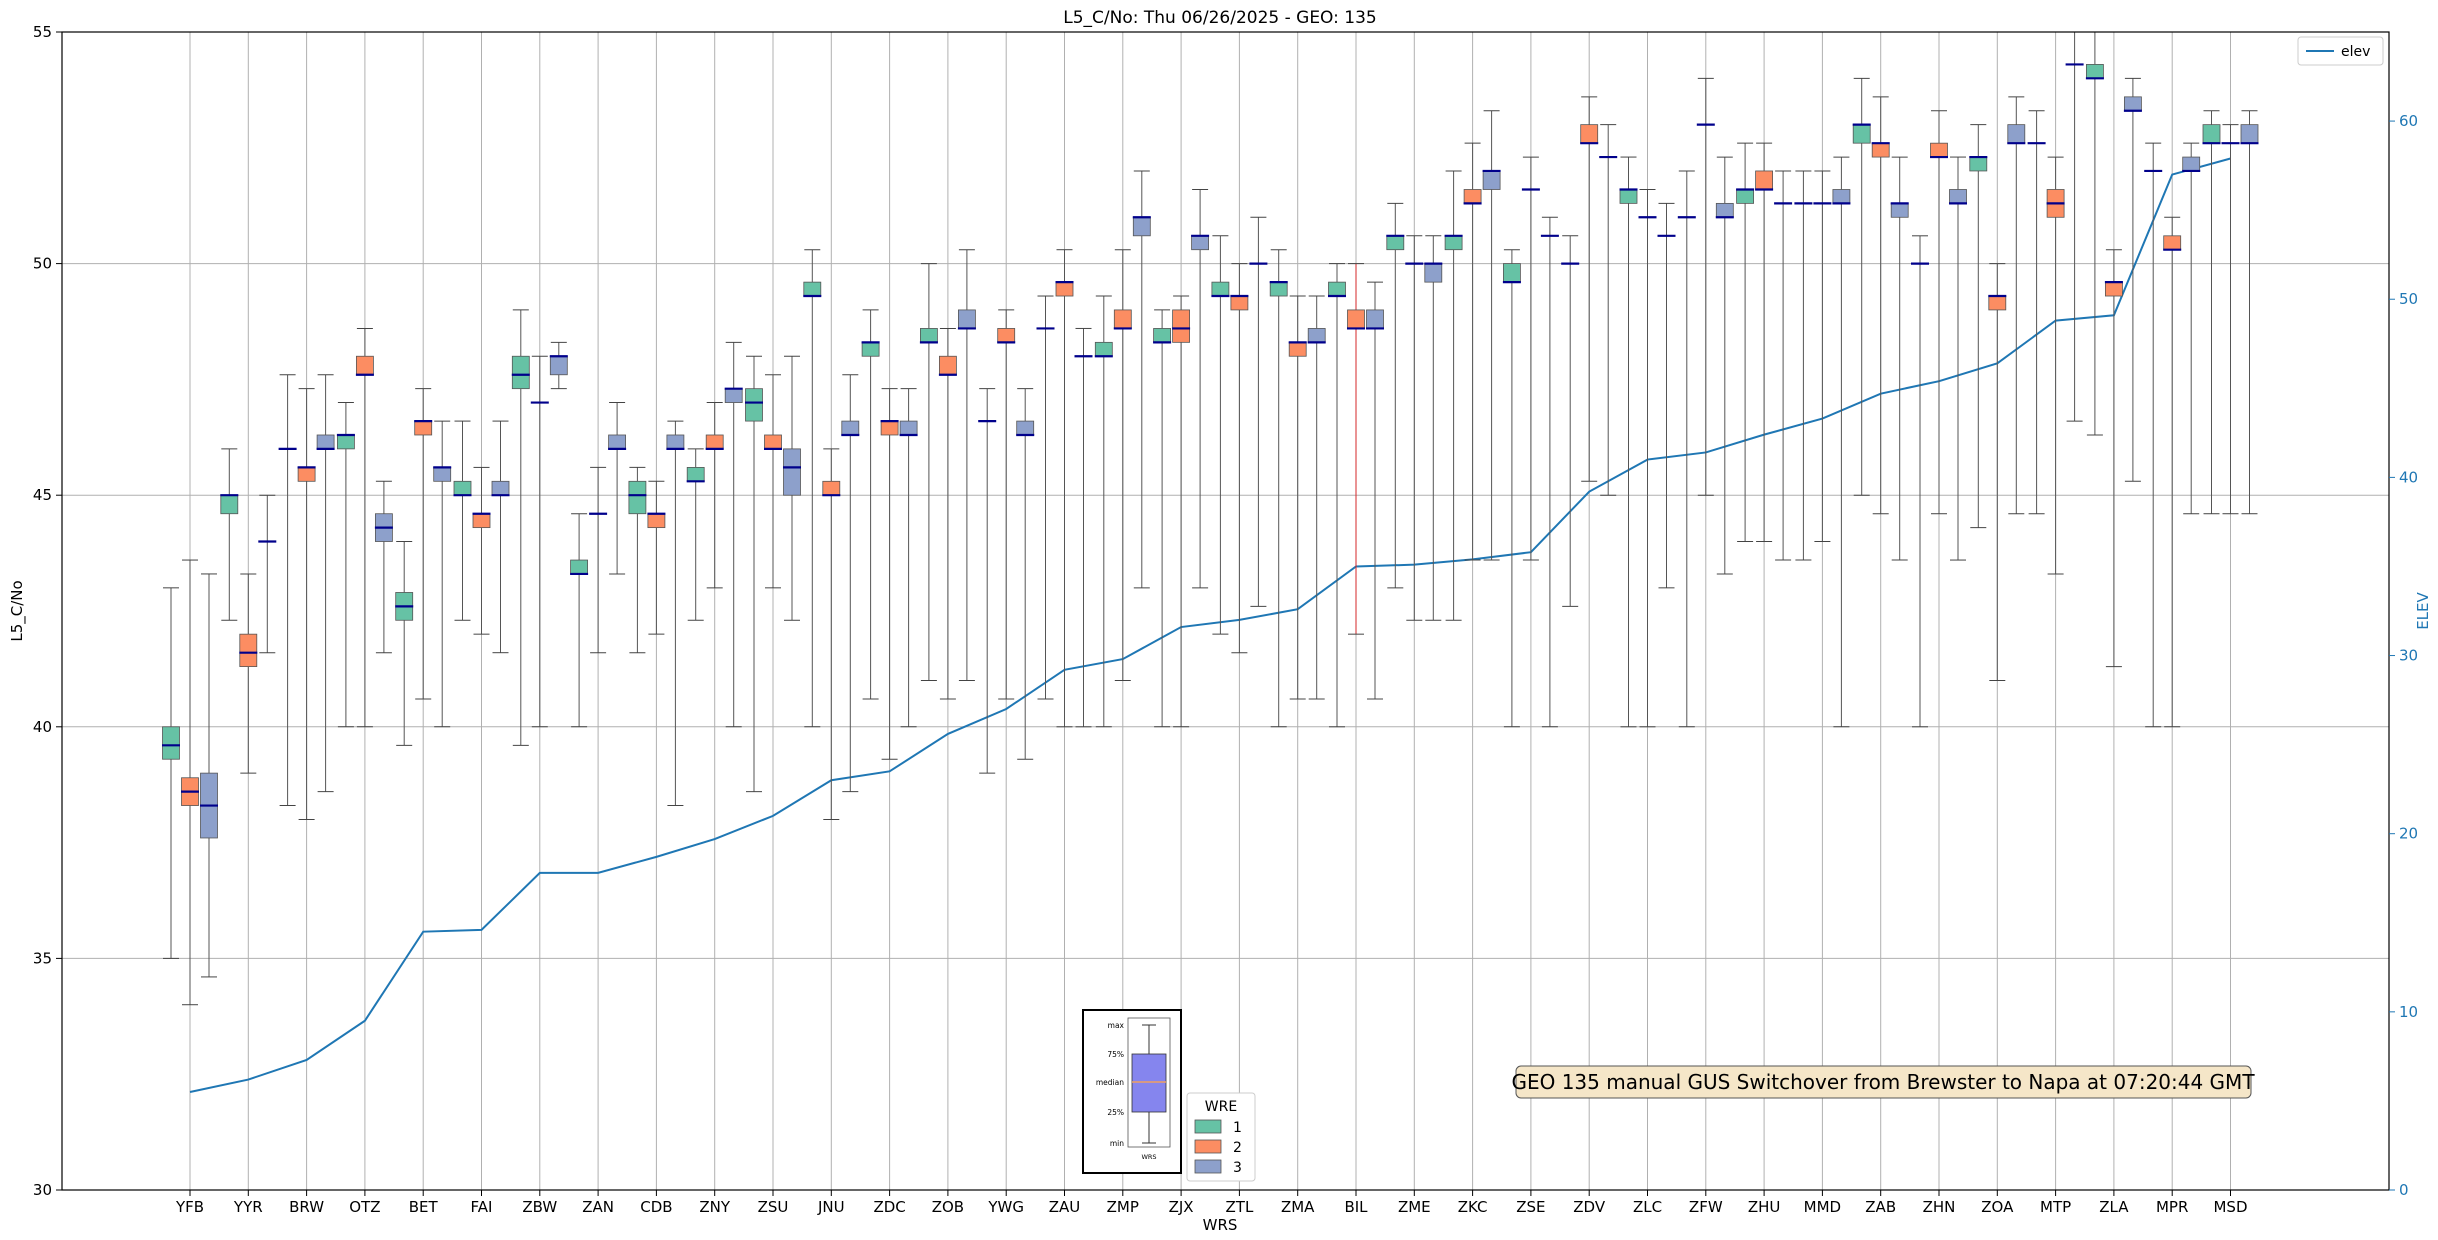 This screenshot has height=1240, width=2438. What do you see at coordinates (42, 495) in the screenshot?
I see `y-tick-label: 45` at bounding box center [42, 495].